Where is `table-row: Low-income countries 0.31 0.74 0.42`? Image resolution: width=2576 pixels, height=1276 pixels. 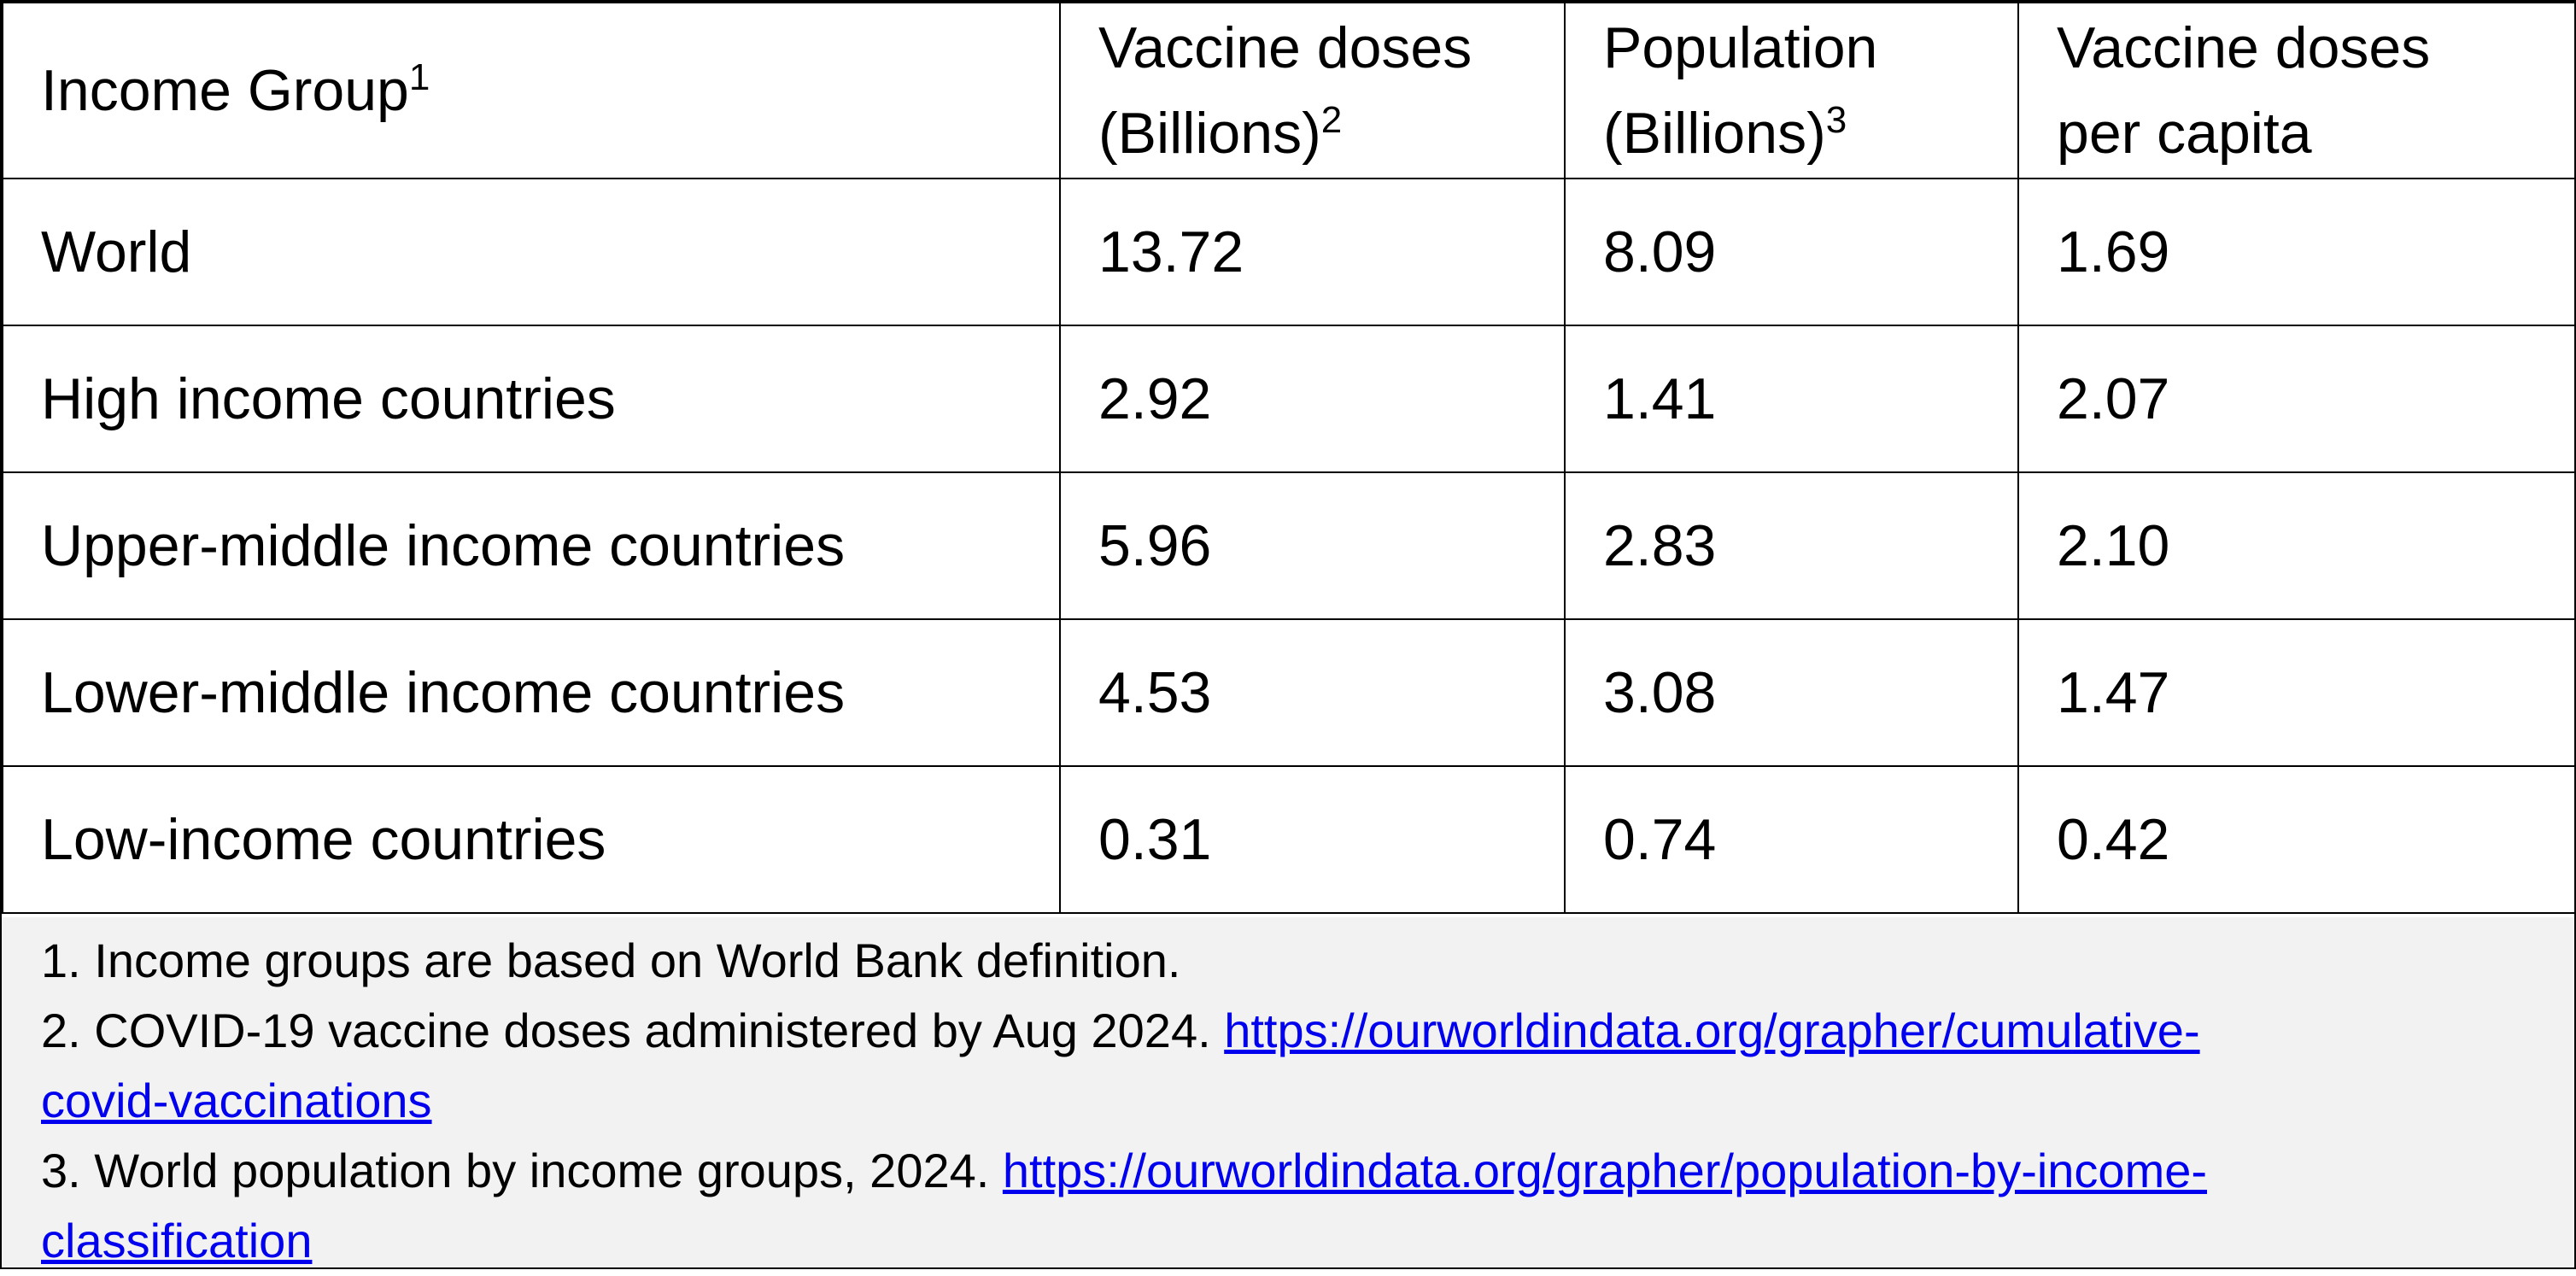
table-row: Low-income countries 0.31 0.74 0.42 is located at coordinates (1289, 839).